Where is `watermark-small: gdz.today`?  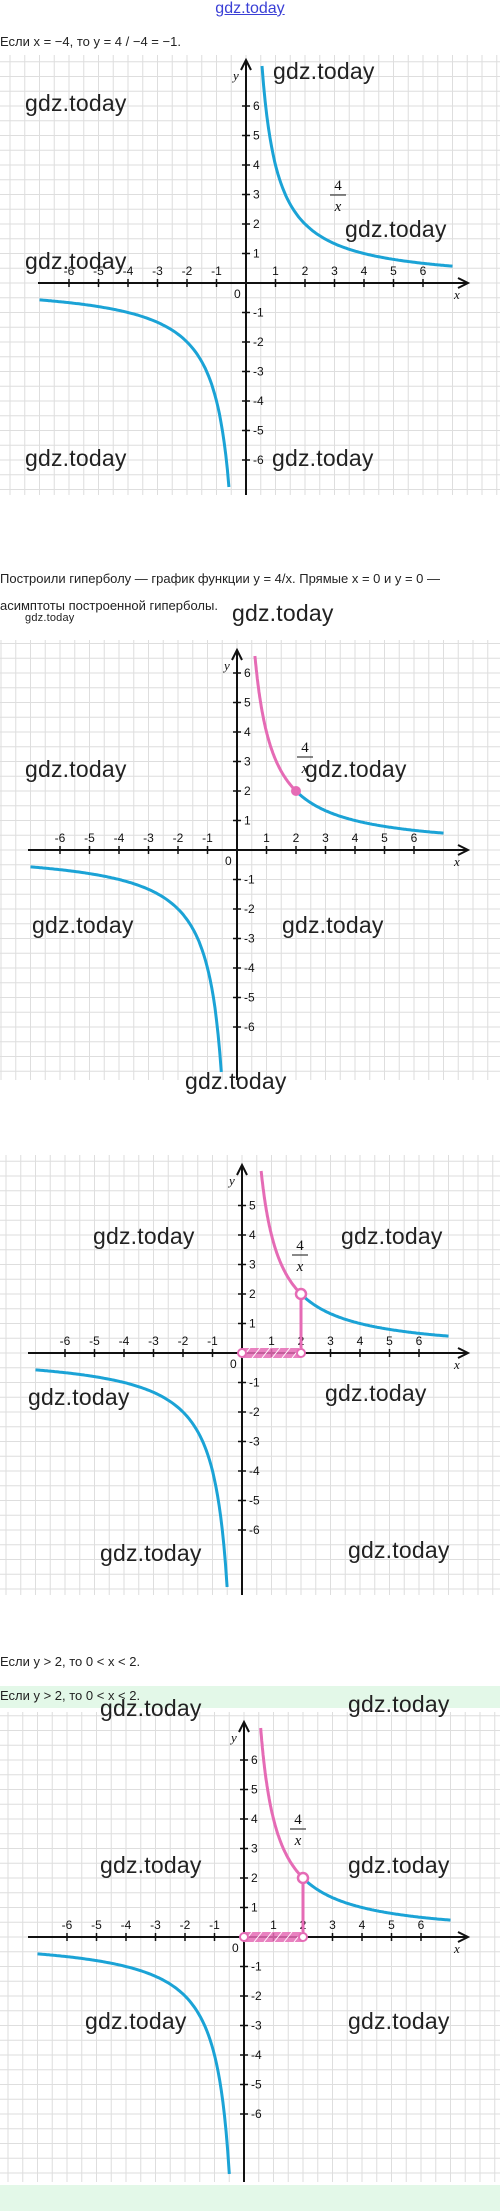
watermark-small: gdz.today is located at coordinates (50, 618).